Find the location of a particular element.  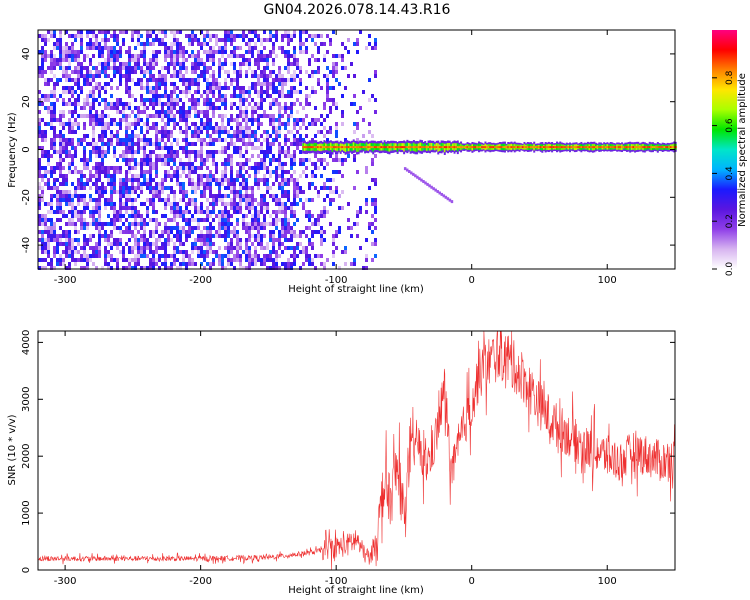

x-tick-label: 100 is located at coordinates (607, 581).